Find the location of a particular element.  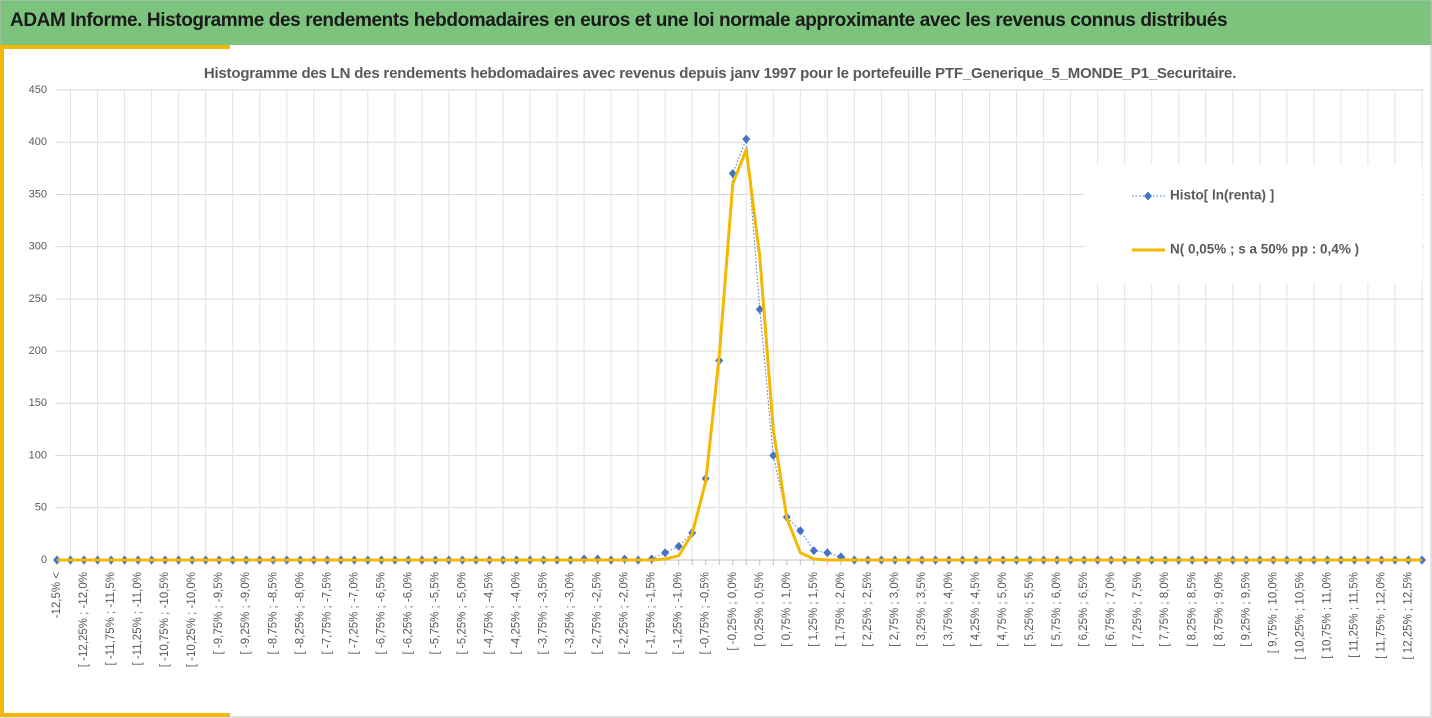

x-tick-label: [ -6,25% ; -6,0% is located at coordinates (408, 613).